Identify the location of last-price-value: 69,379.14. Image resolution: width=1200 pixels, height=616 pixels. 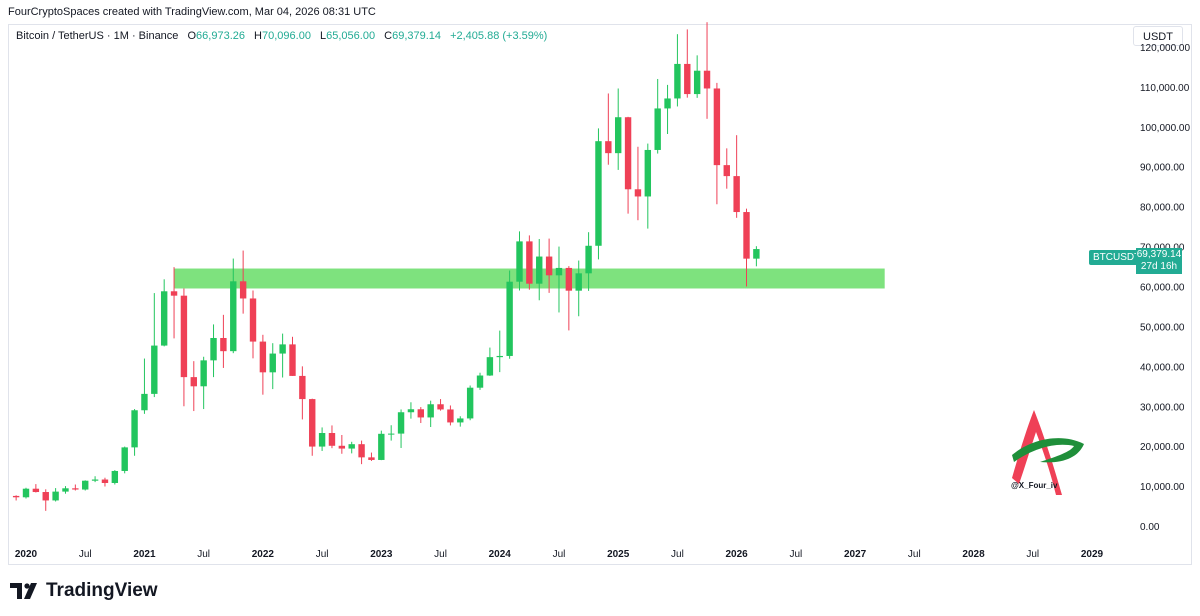
(1159, 254).